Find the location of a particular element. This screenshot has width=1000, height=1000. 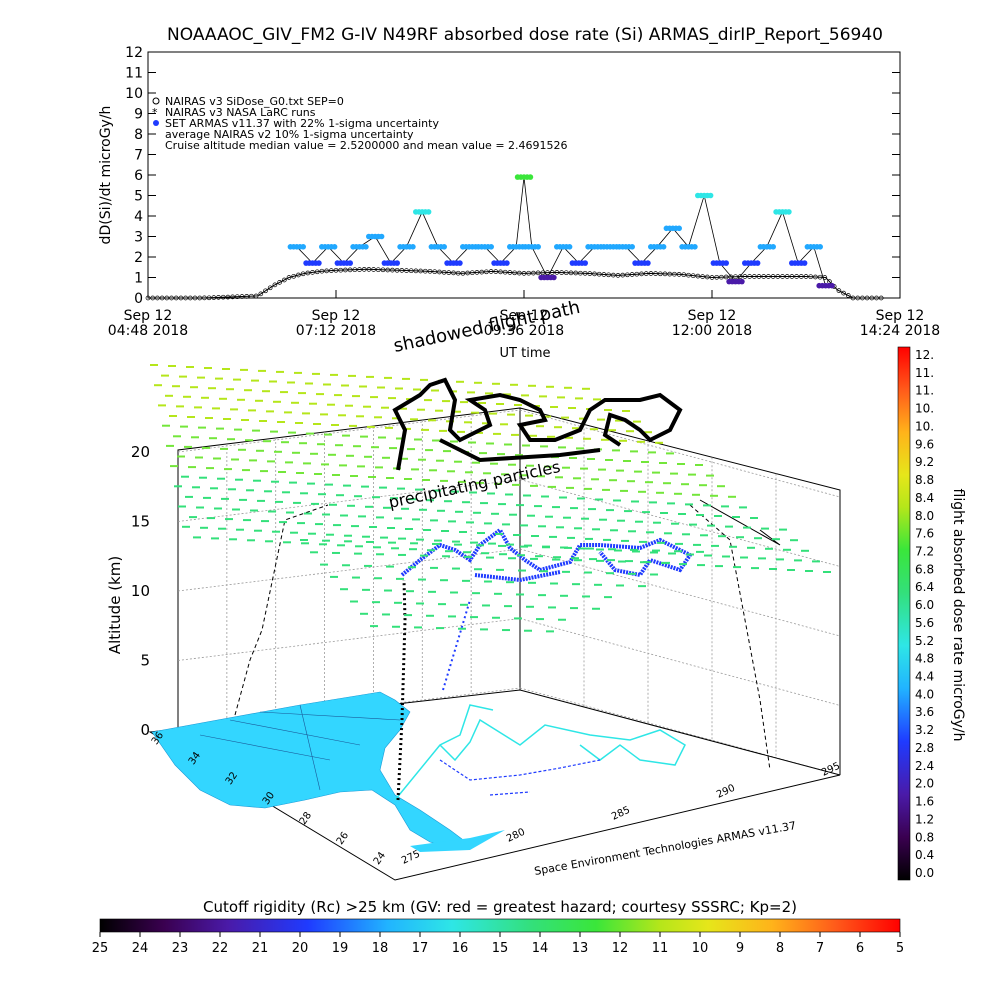

x-tick-label-time: 09:36 2018 is located at coordinates (524, 331).